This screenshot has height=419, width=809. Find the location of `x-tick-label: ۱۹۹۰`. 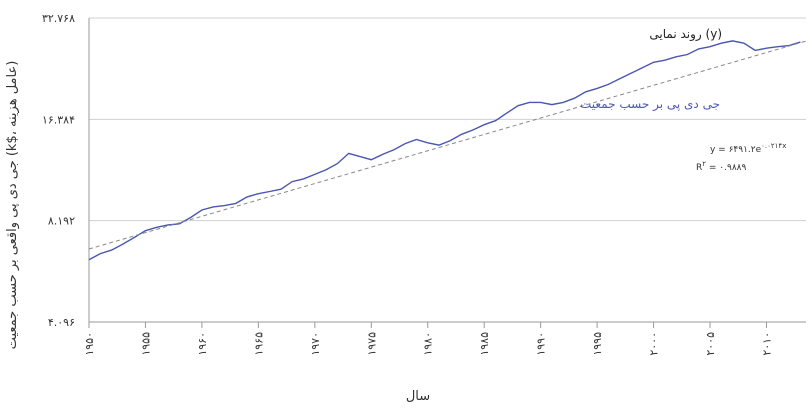

x-tick-label: ۱۹۹۰ is located at coordinates (541, 344).